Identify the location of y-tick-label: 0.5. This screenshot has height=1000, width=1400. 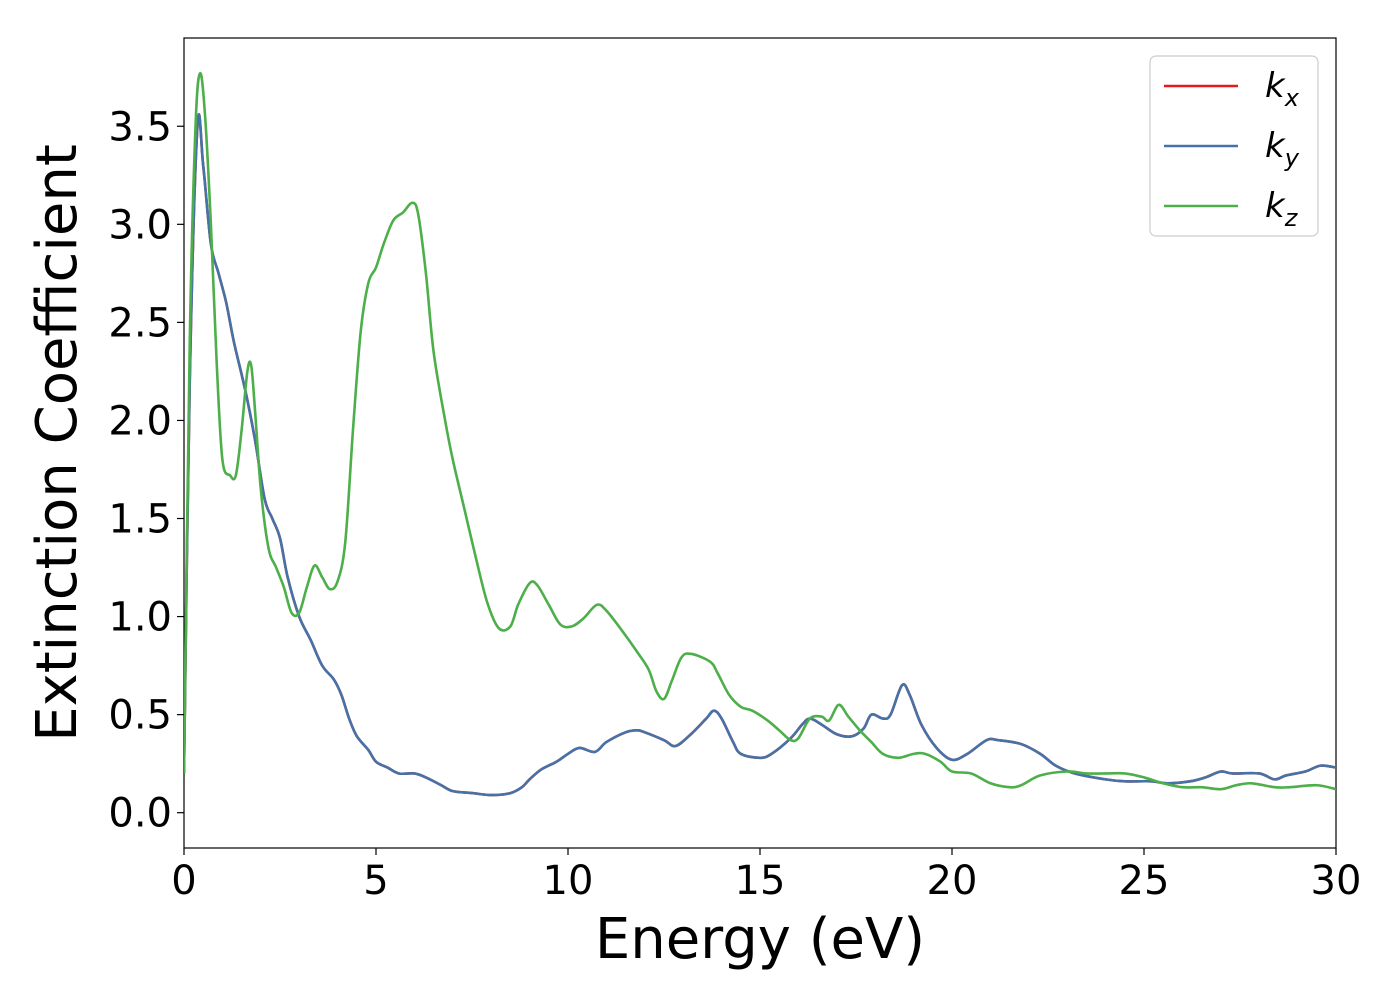
(140, 716).